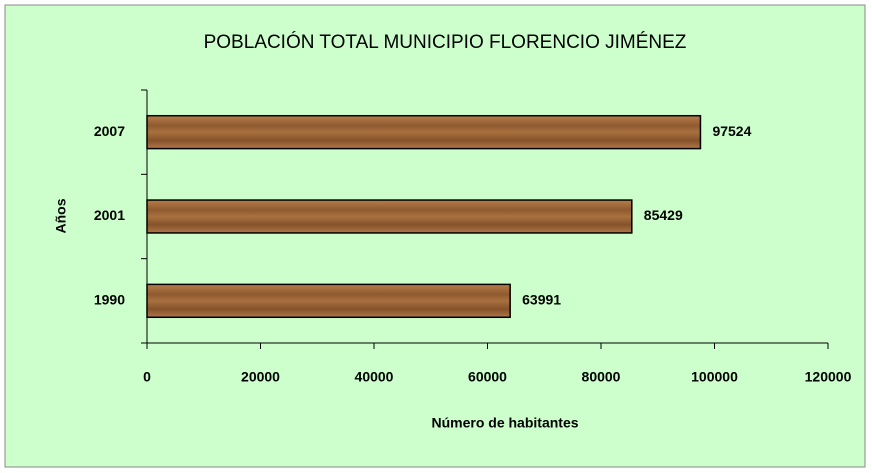 The width and height of the screenshot is (872, 473). I want to click on x-tick-label: 100000, so click(714, 377).